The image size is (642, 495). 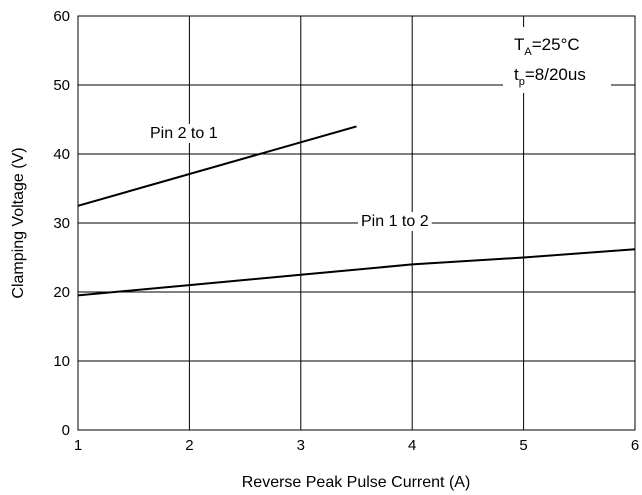 I want to click on series-label-pin-2-to-1: Pin 2 to 1, so click(x=184, y=133).